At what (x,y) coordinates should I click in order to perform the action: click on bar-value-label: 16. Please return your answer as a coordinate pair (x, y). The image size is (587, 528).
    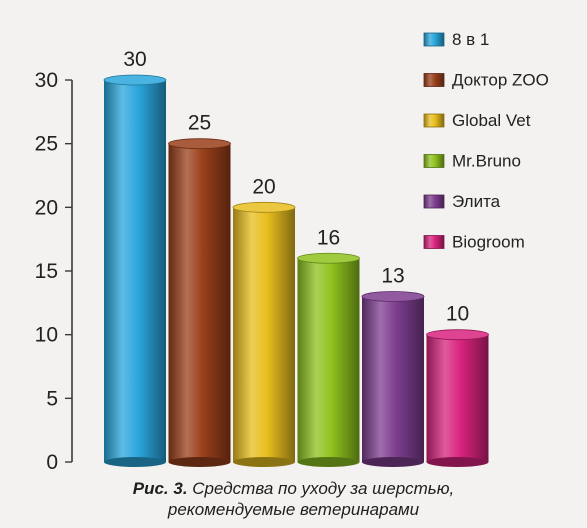
    Looking at the image, I should click on (328, 237).